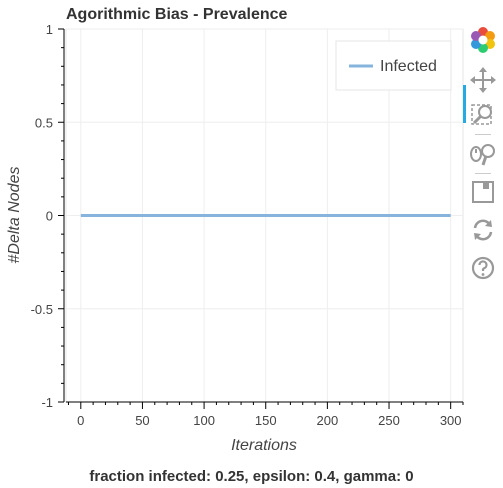 The image size is (503, 488). What do you see at coordinates (483, 268) in the screenshot?
I see `help-icon` at bounding box center [483, 268].